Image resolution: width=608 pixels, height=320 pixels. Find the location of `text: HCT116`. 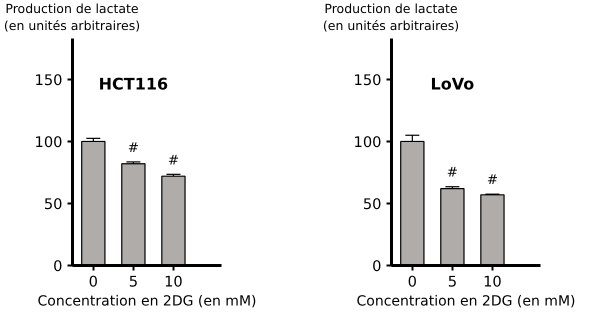

text: HCT116 is located at coordinates (133, 84).